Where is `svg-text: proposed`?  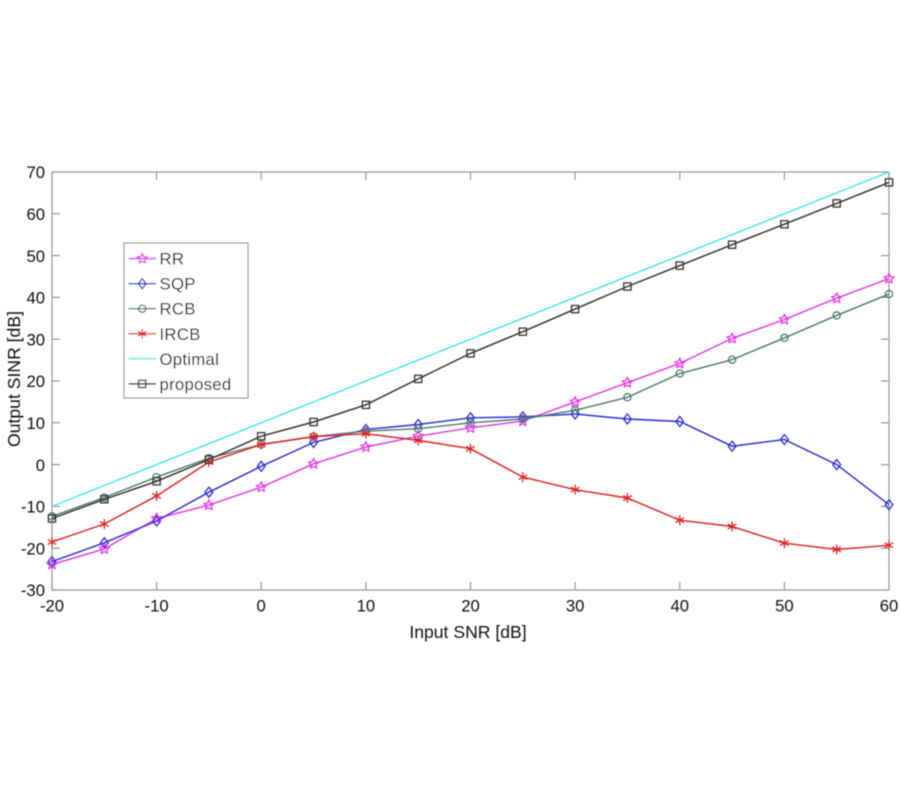
svg-text: proposed is located at coordinates (196, 384).